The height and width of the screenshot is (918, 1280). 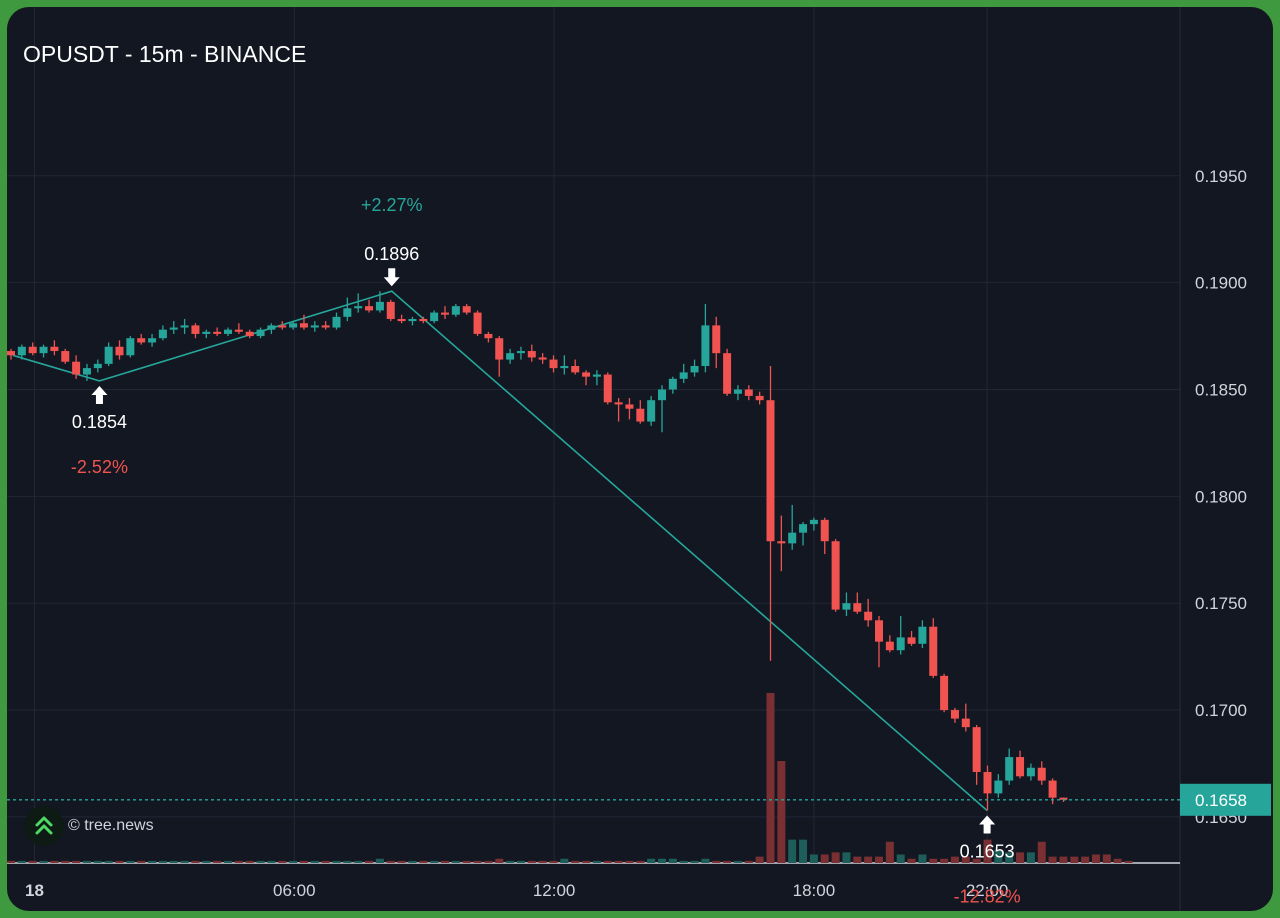 I want to click on x-tick-label: 18:00, so click(x=814, y=890).